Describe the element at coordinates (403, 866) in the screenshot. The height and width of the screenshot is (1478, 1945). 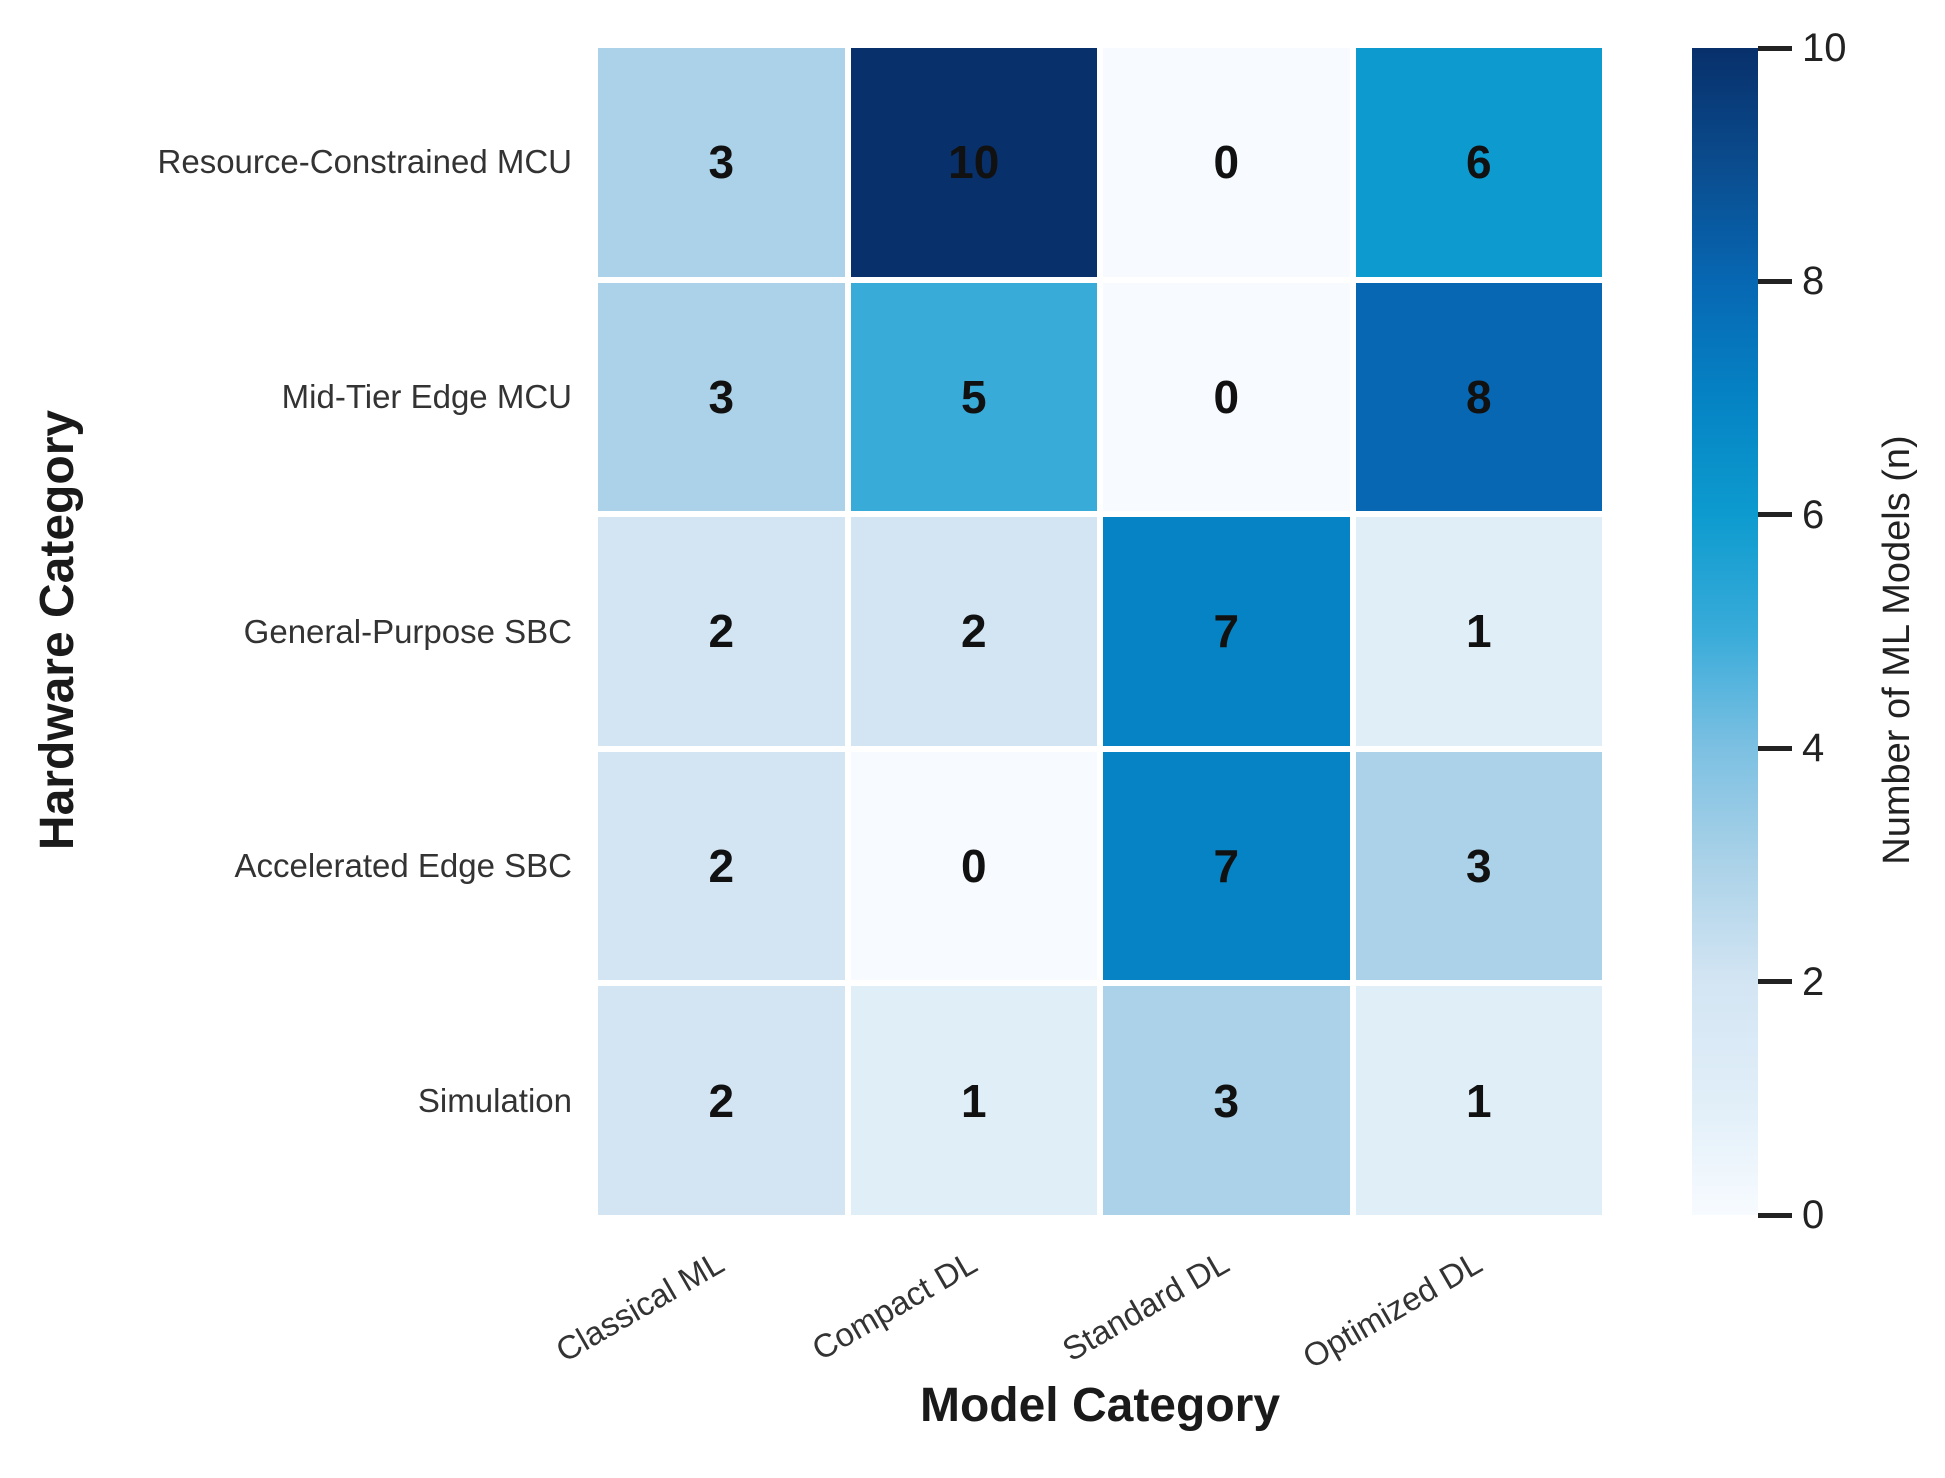
I see `y-tick-label: Accelerated Edge SBC` at that location.